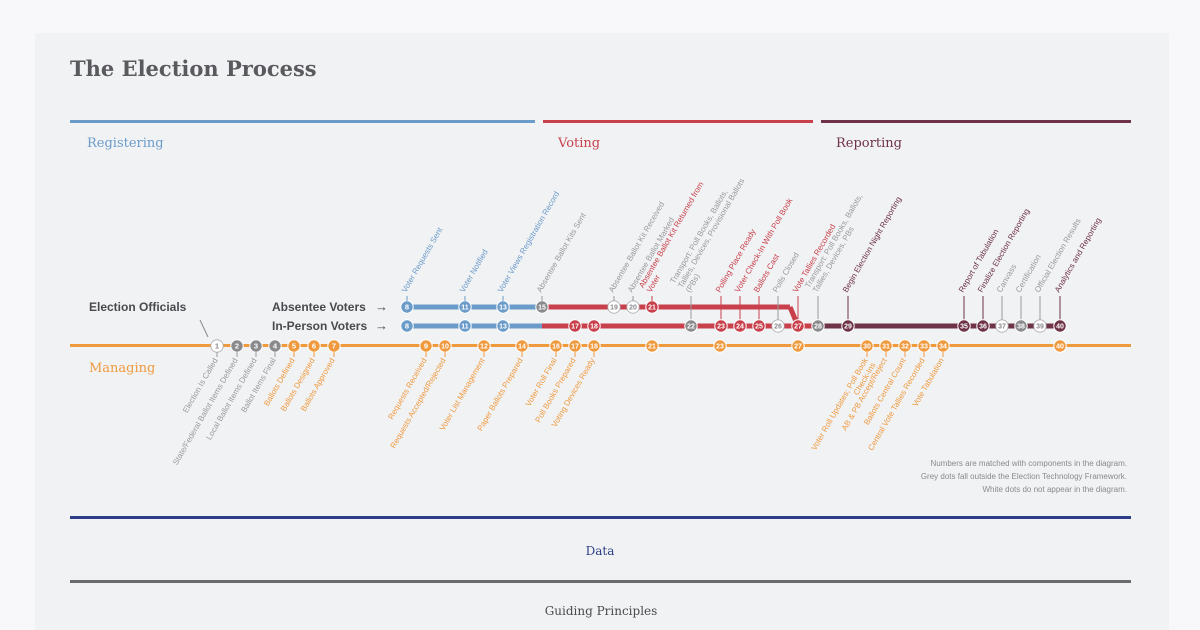 The height and width of the screenshot is (630, 1200). What do you see at coordinates (426, 346) in the screenshot?
I see `managing-node-9-number: 9` at bounding box center [426, 346].